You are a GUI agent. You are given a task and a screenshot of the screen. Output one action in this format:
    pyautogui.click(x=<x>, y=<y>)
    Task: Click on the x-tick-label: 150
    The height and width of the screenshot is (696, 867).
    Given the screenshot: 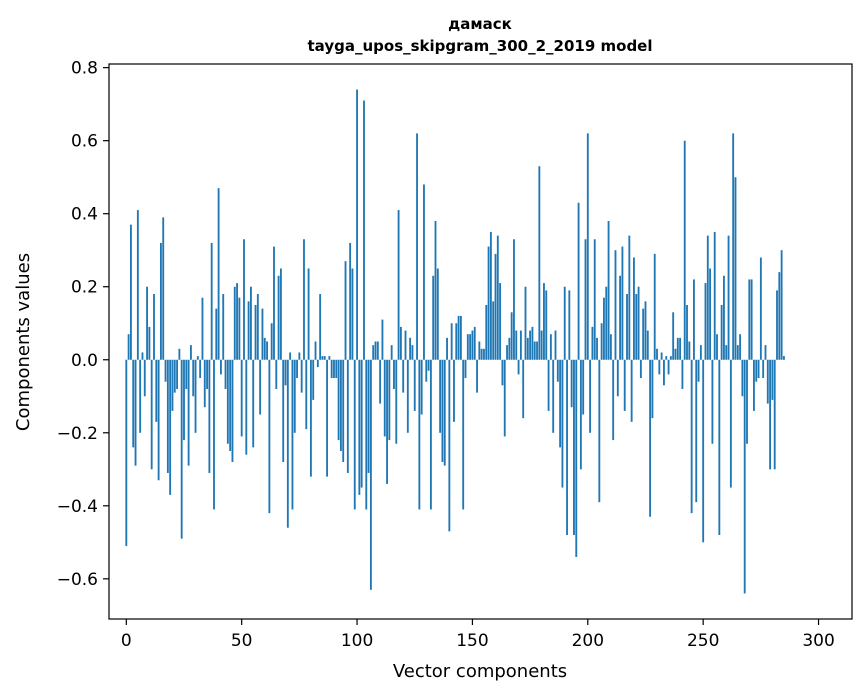 What is the action you would take?
    pyautogui.click(x=472, y=641)
    